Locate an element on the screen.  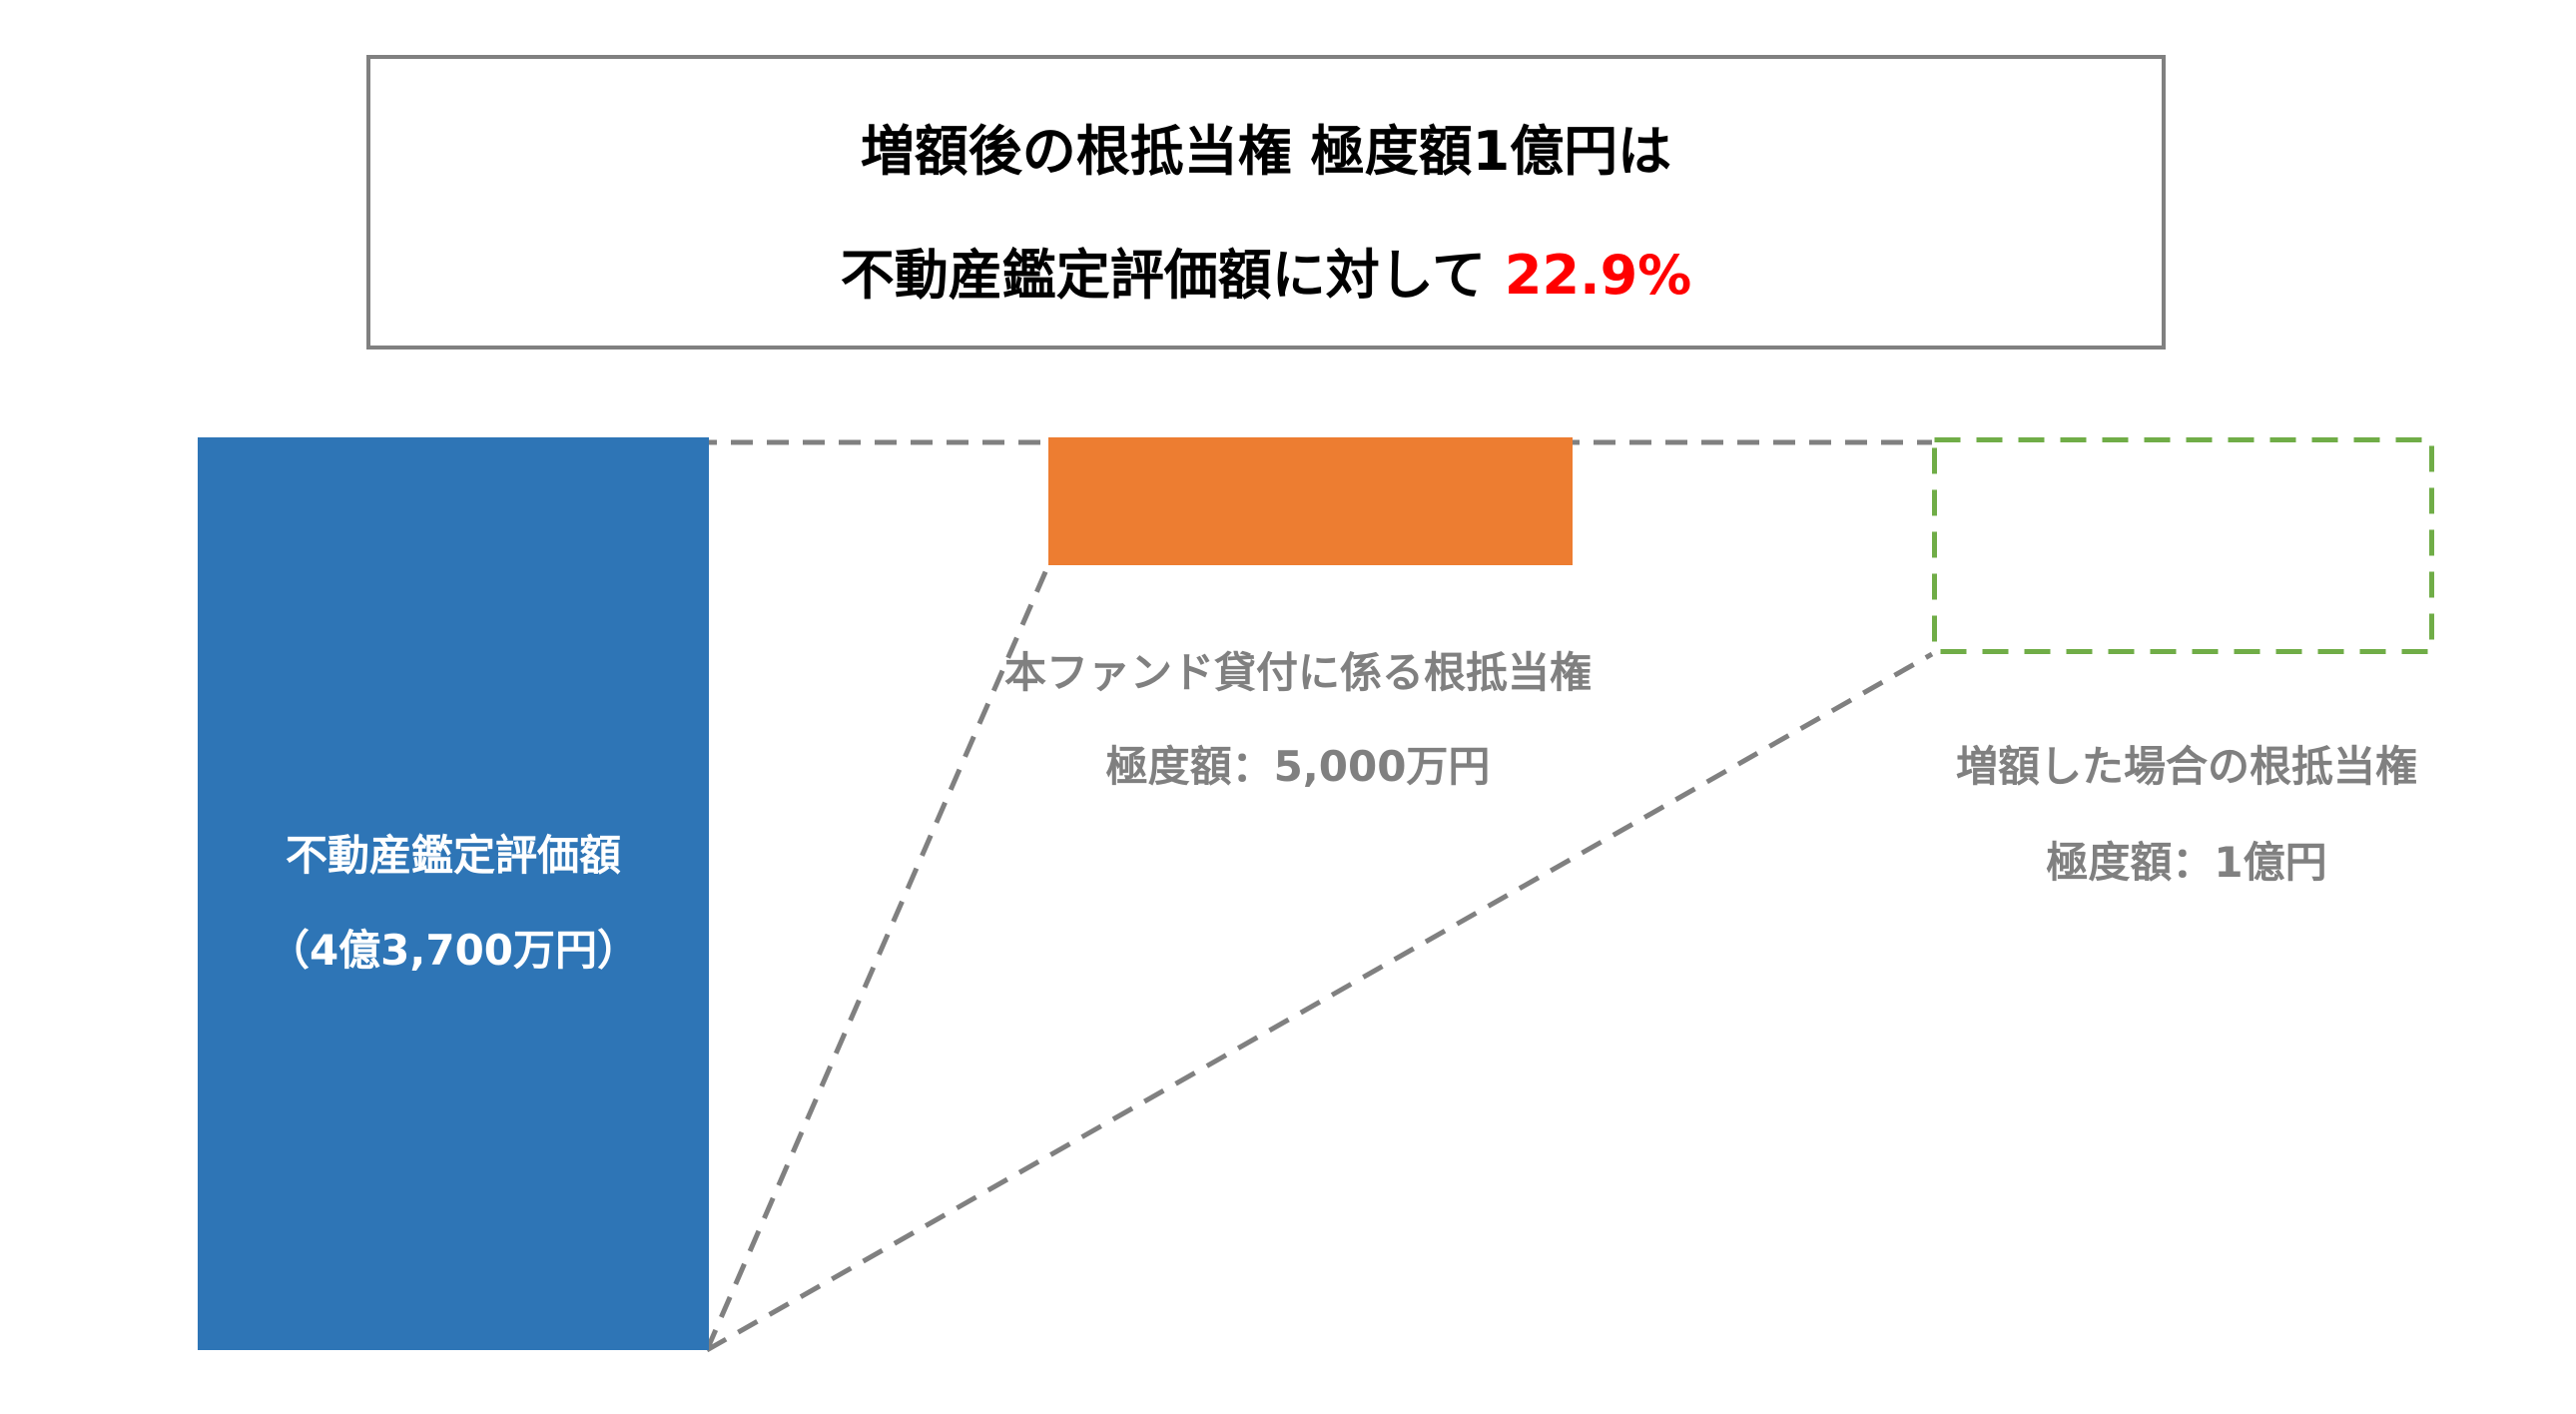
title-line-2-text: 不動産鑑定評価額に対して is located at coordinates (1172, 275).